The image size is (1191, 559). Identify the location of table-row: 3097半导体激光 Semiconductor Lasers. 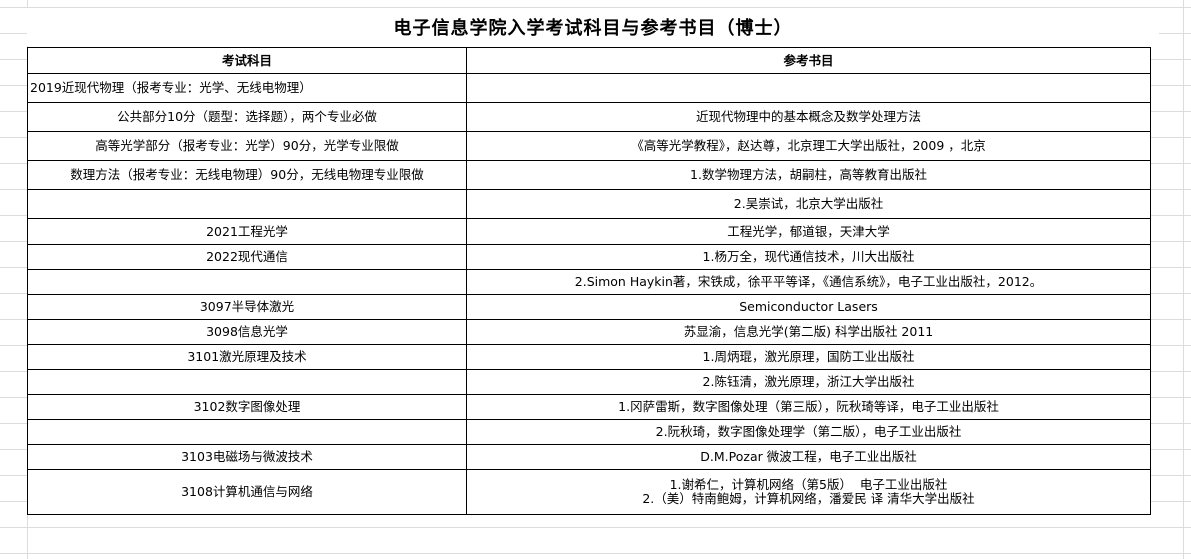
(589, 307).